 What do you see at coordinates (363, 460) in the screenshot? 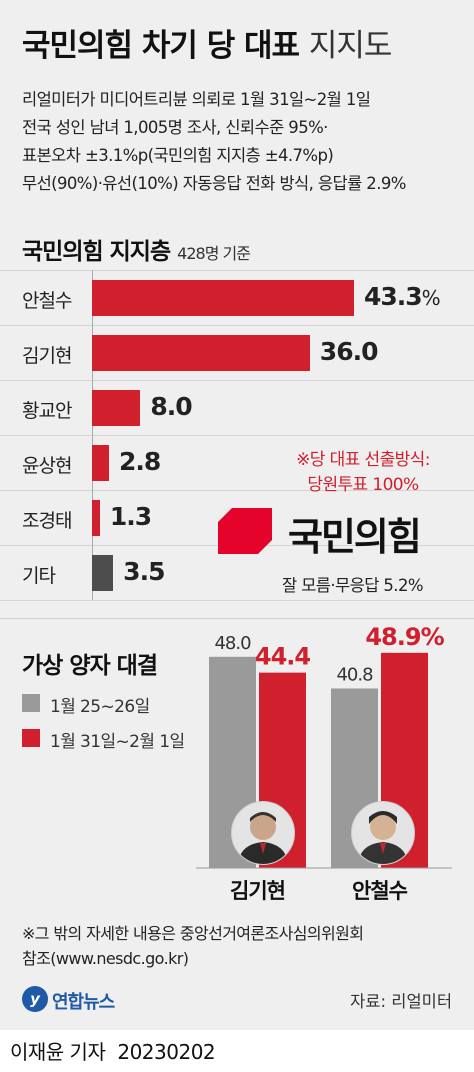
I see `method-note-line: ※당 대표 선출방식:` at bounding box center [363, 460].